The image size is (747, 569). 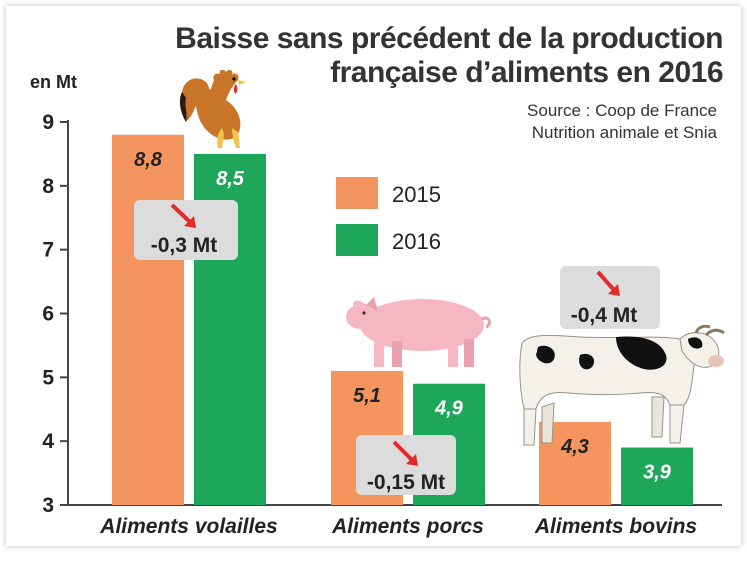 What do you see at coordinates (48, 314) in the screenshot?
I see `y-tick-label: 6` at bounding box center [48, 314].